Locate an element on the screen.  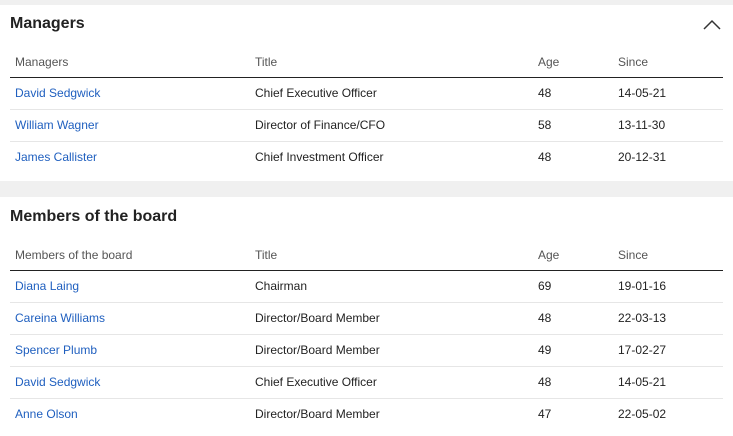
since-date-cell: 17-02-27 is located at coordinates (668, 350).